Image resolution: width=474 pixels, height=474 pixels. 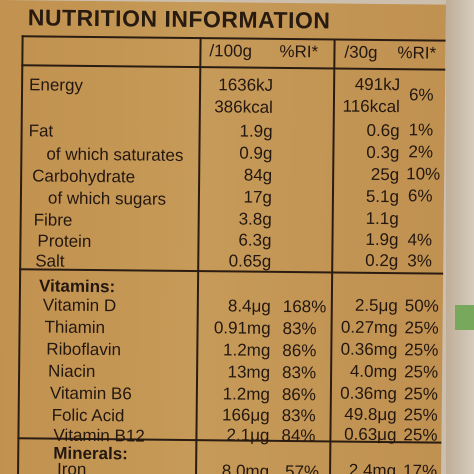 What do you see at coordinates (72, 371) in the screenshot?
I see `vitamin-name: Niacin` at bounding box center [72, 371].